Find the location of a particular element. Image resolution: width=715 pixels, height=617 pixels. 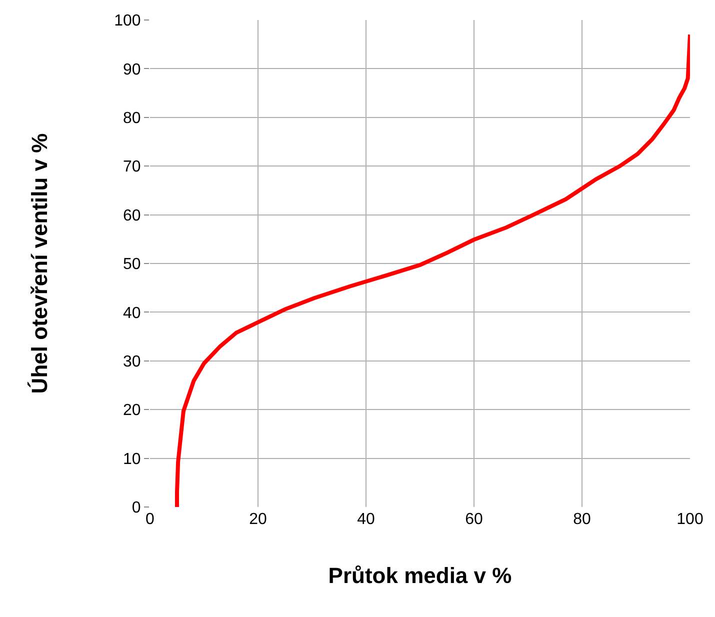

y-tick-label: 90 is located at coordinates (132, 69).